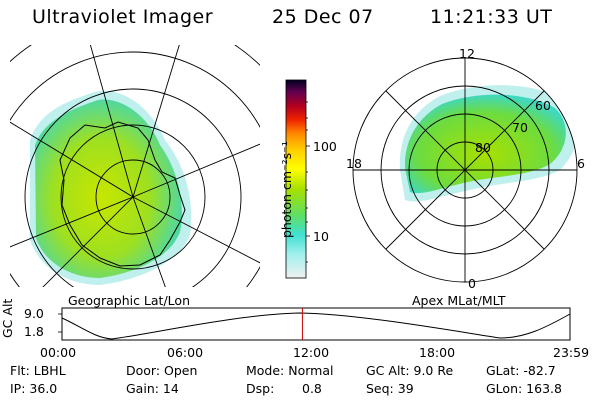 The height and width of the screenshot is (400, 600). What do you see at coordinates (260, 388) in the screenshot?
I see `status-dsp-label: Dsp:` at bounding box center [260, 388].